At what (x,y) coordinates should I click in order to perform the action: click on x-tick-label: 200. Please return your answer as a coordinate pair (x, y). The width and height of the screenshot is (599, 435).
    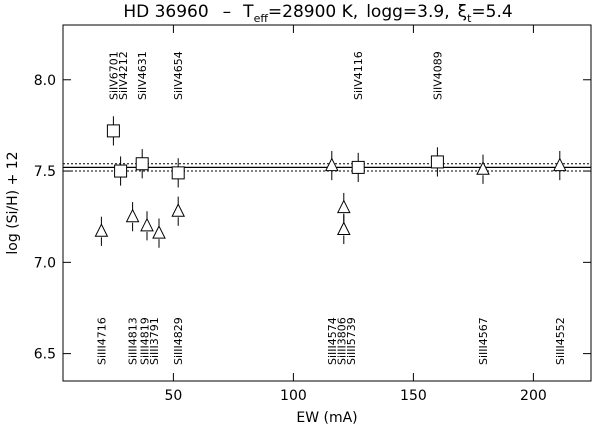
    Looking at the image, I should click on (533, 396).